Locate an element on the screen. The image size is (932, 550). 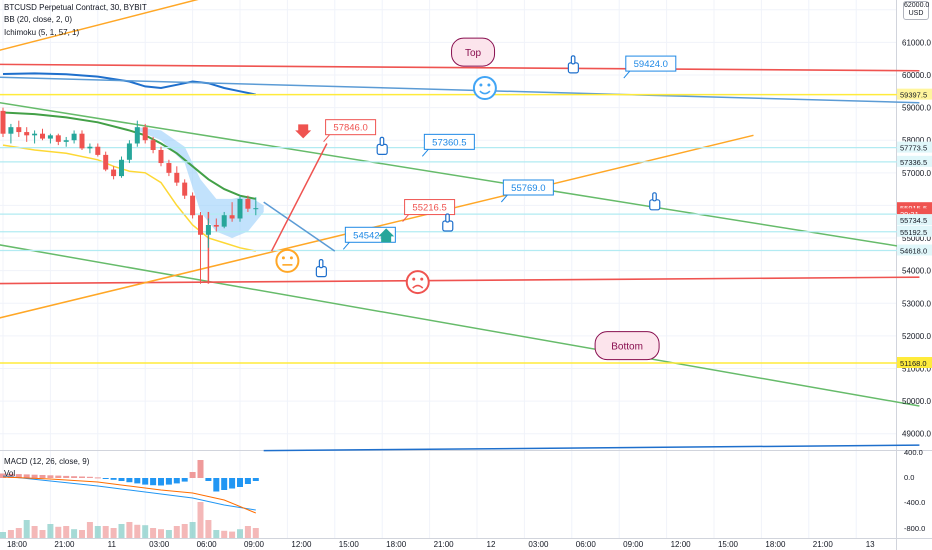
tag-pointer is located at coordinates (405, 218).